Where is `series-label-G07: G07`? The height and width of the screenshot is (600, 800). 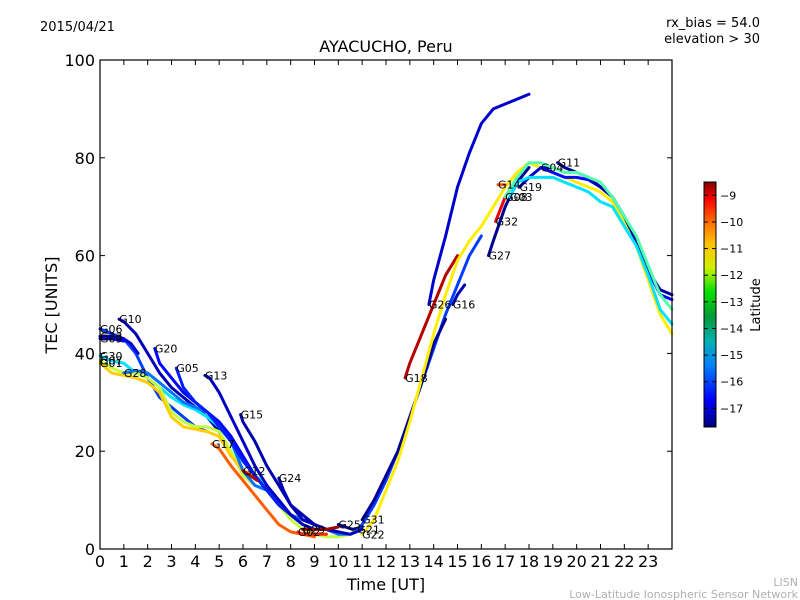 series-label-G07: G07 is located at coordinates (111, 361).